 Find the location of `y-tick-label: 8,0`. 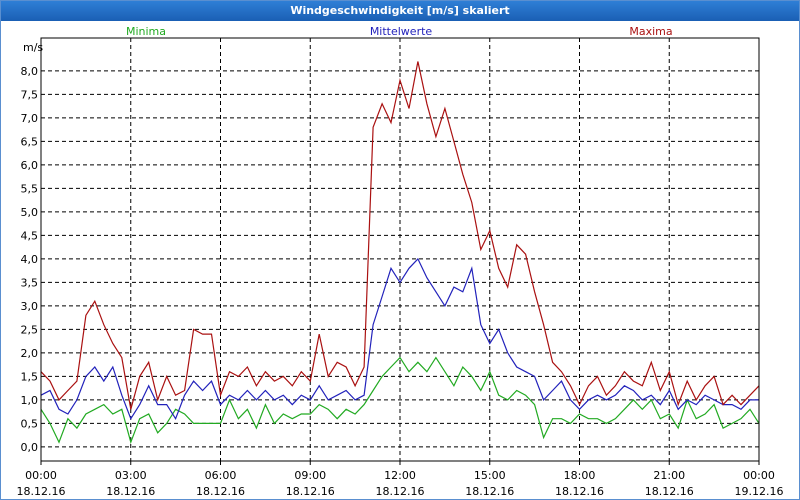

y-tick-label: 8,0 is located at coordinates (30, 71).